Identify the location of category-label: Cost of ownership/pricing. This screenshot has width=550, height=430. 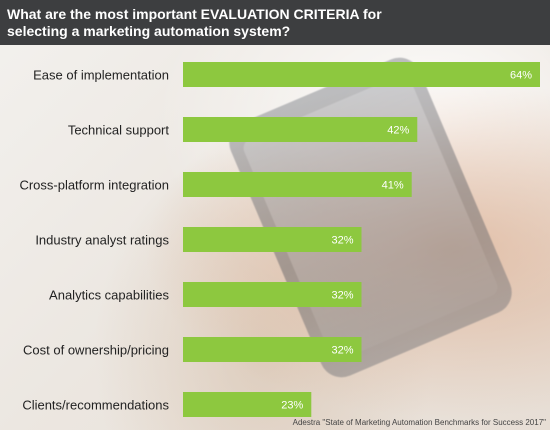
(96, 350).